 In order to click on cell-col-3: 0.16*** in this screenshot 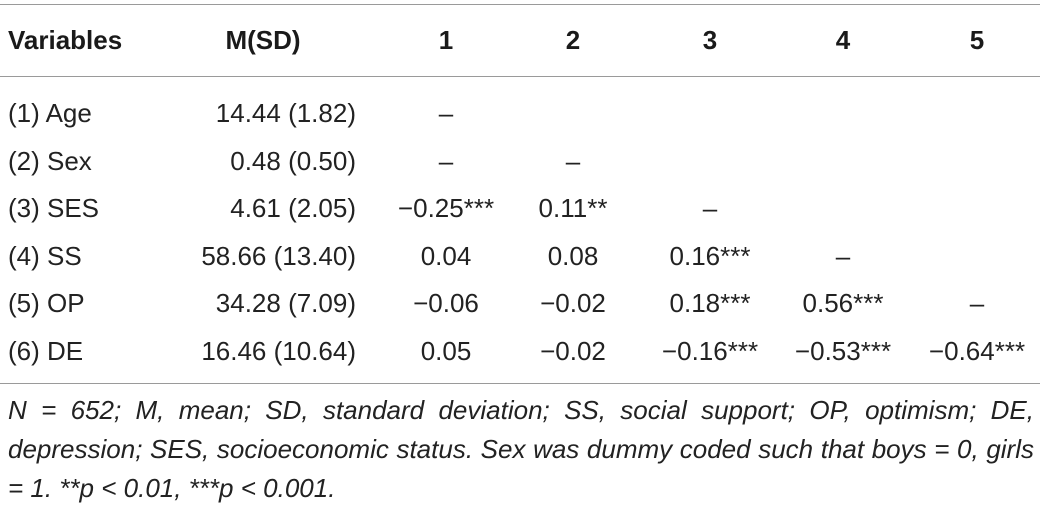, I will do `click(710, 255)`.